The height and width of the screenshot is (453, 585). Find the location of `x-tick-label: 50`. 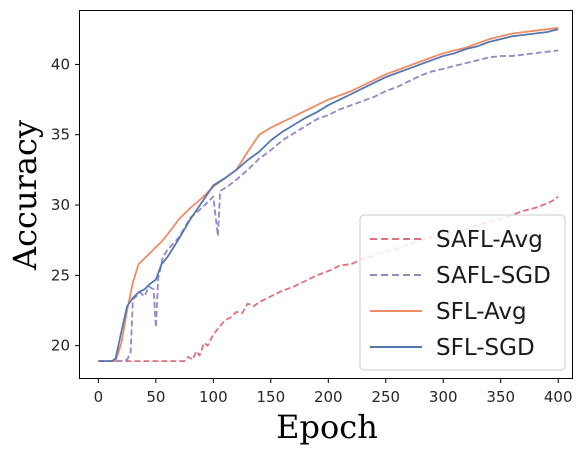

x-tick-label: 50 is located at coordinates (155, 397).